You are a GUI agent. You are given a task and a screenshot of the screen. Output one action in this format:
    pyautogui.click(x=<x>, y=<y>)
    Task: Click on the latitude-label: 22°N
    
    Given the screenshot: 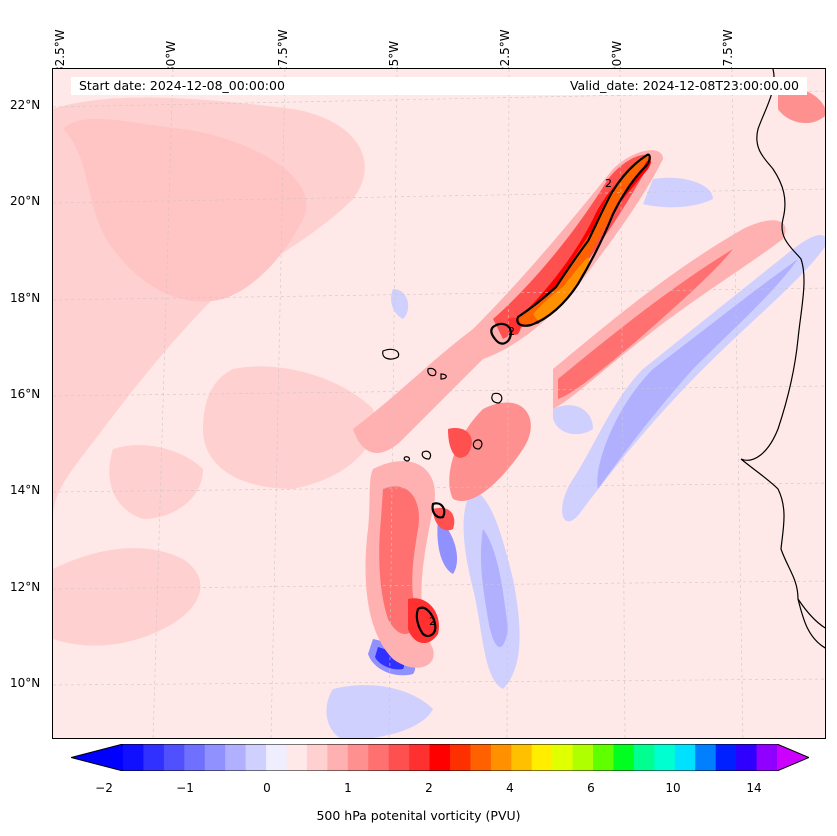 What is the action you would take?
    pyautogui.click(x=25, y=105)
    